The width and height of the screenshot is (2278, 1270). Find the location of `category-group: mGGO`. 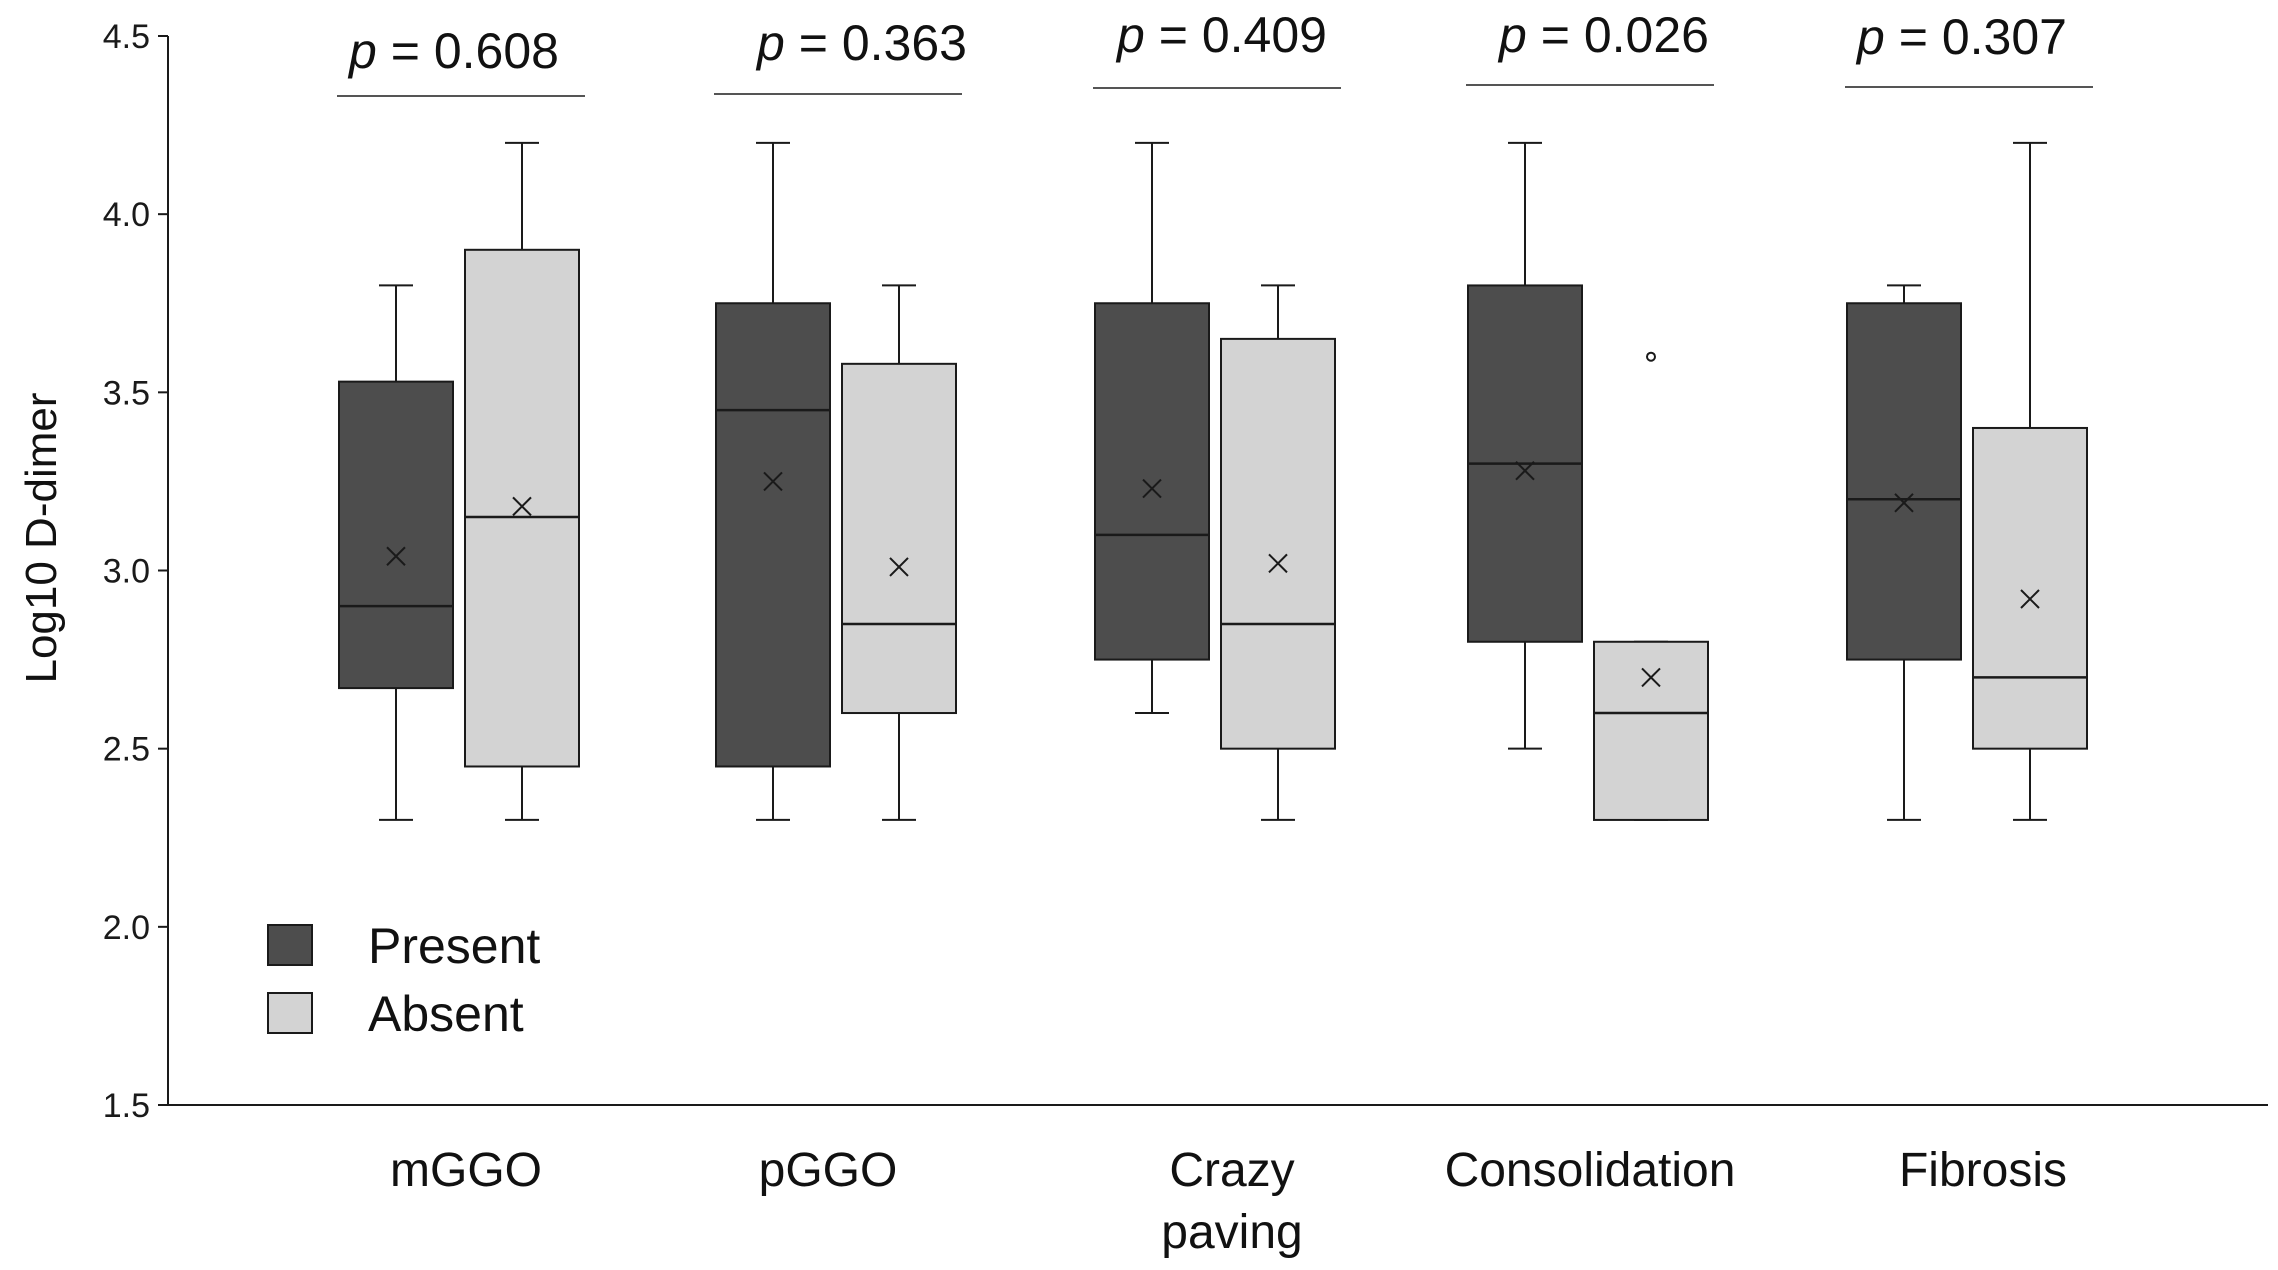

category-group: mGGO is located at coordinates (459, 669).